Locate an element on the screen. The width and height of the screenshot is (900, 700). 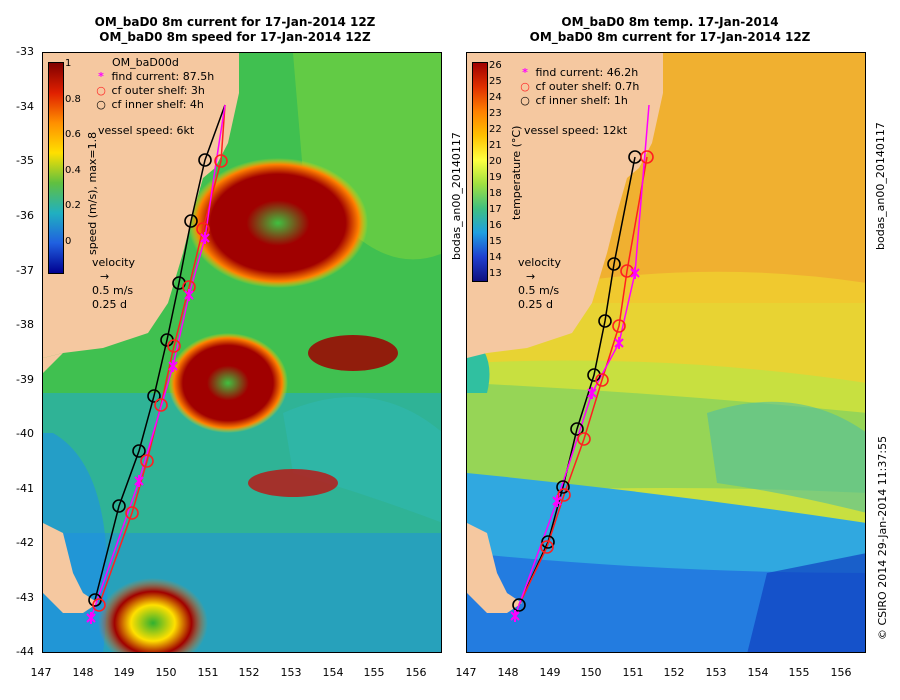
right-track-outer is located at coordinates (583, 381).